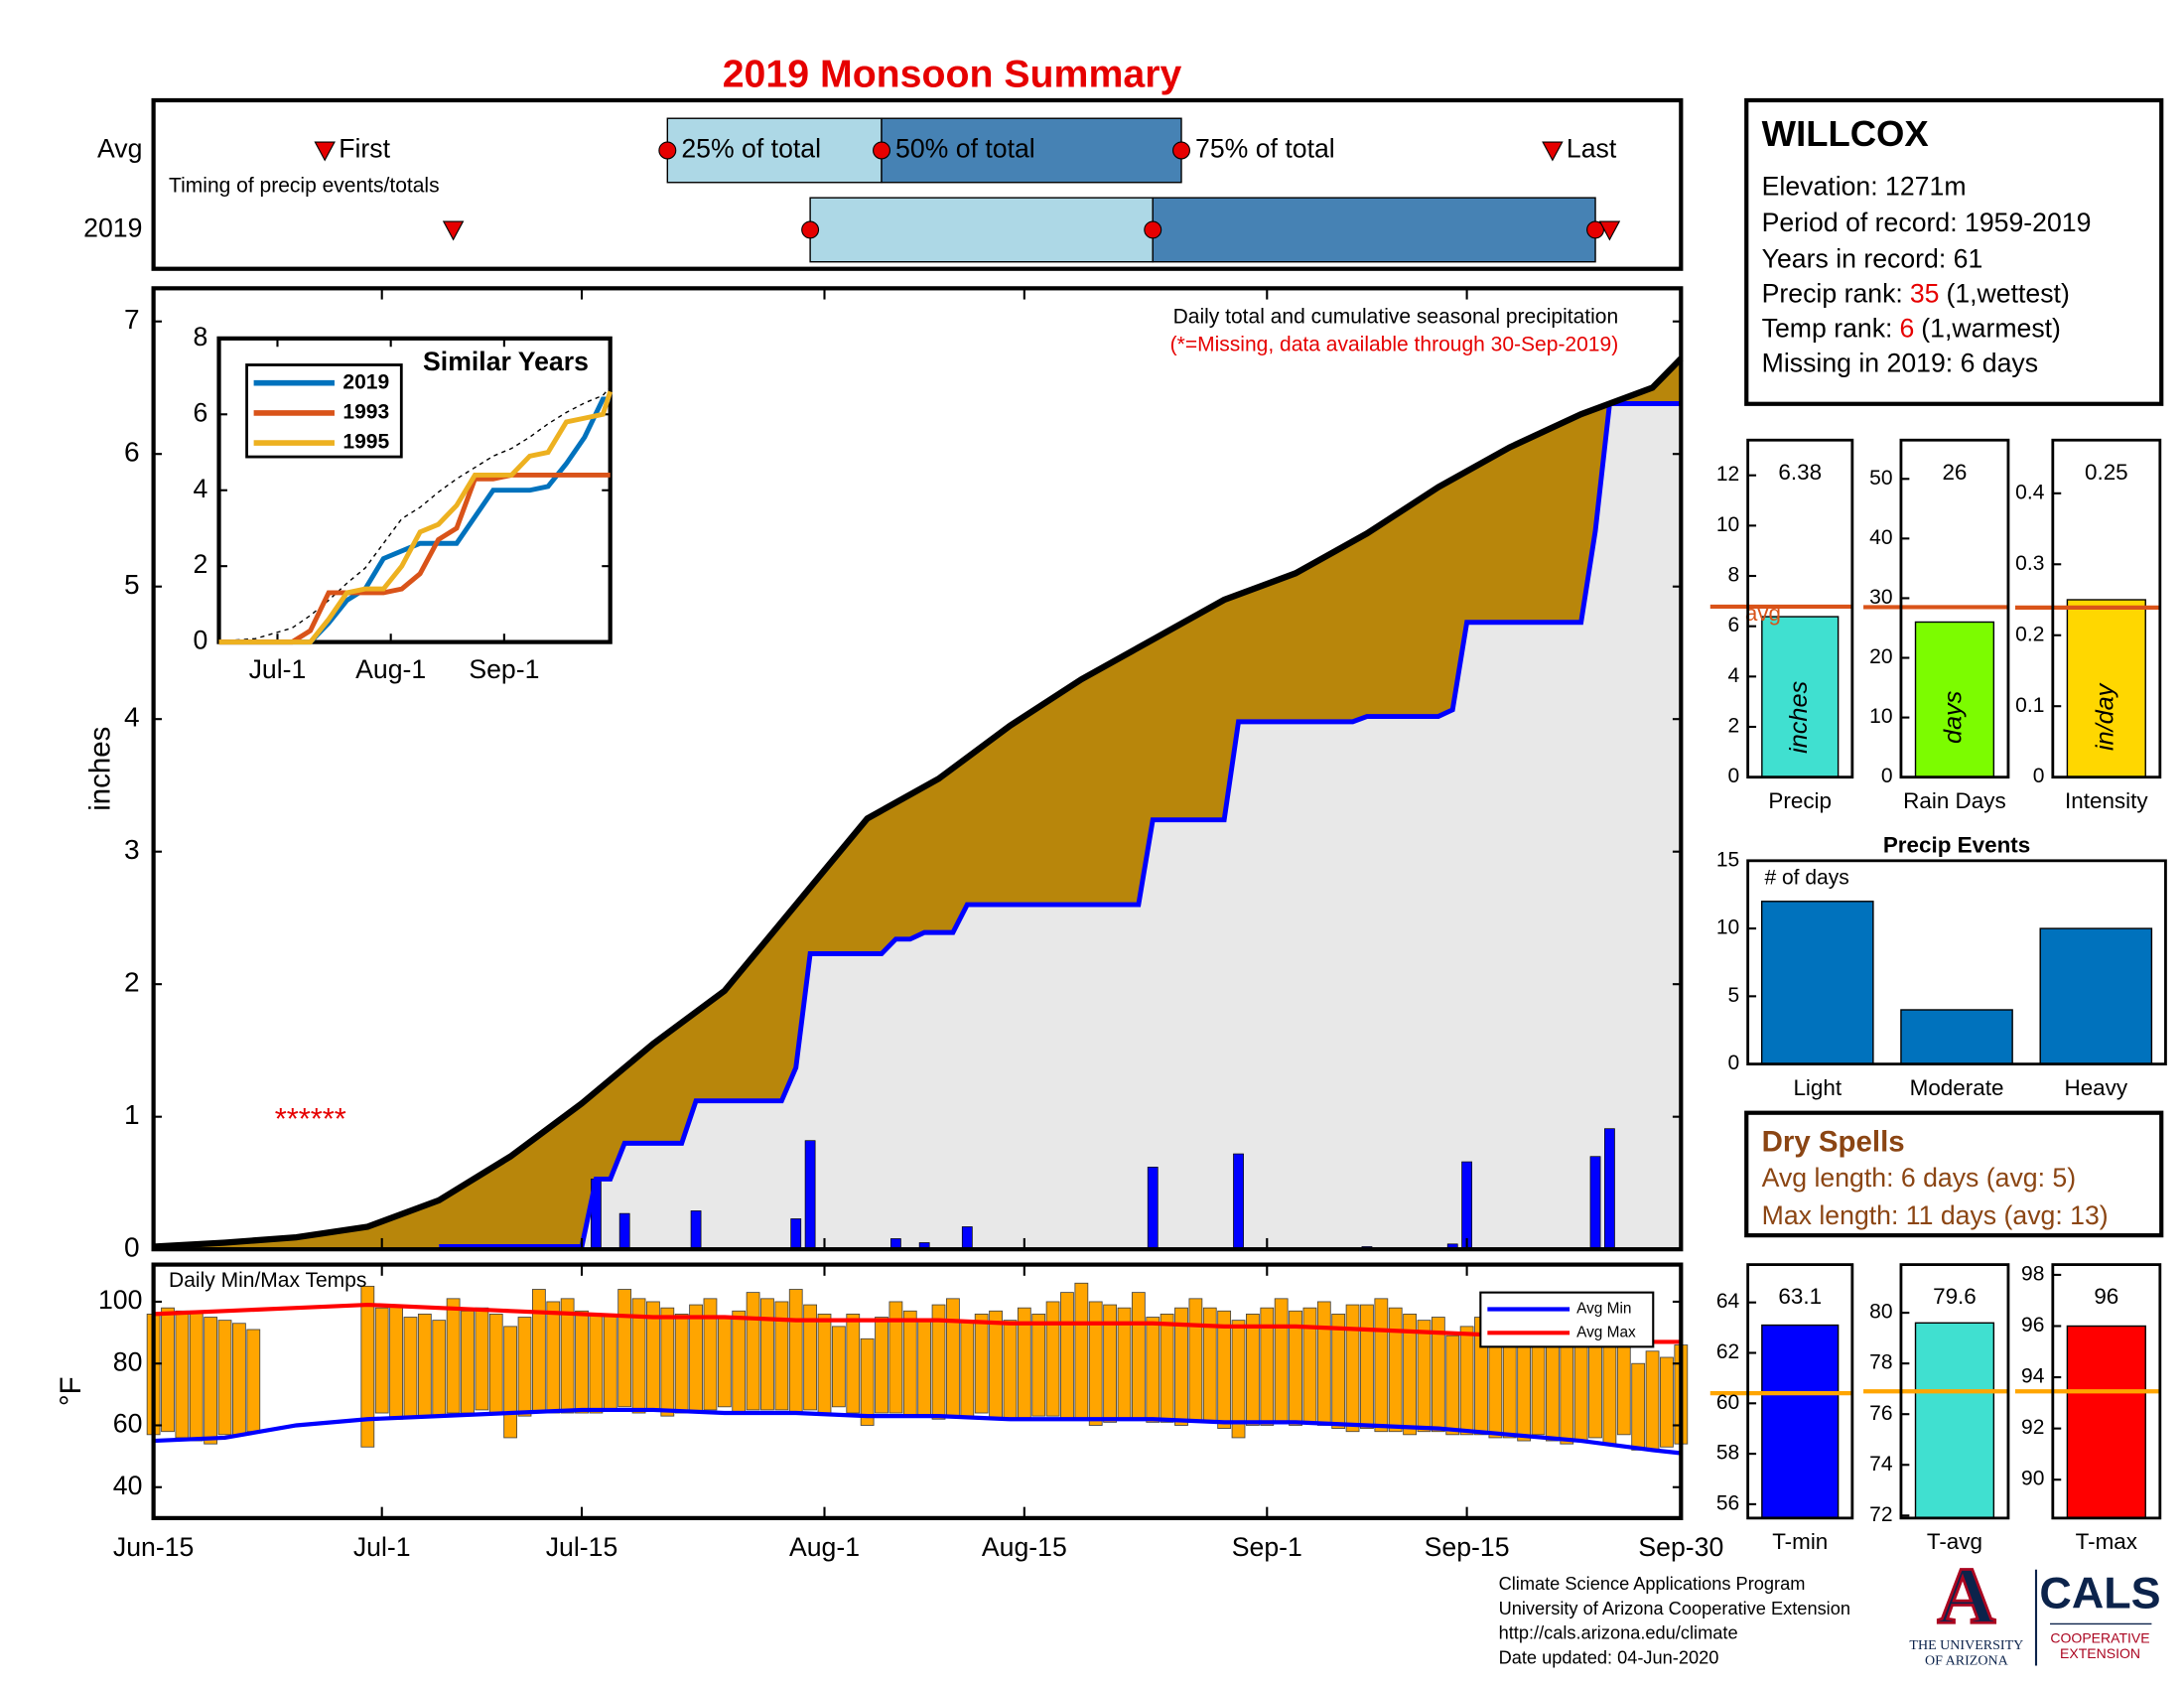 The height and width of the screenshot is (1688, 2184). Describe the element at coordinates (1592, 149) in the screenshot. I see `marker-label: Last` at that location.